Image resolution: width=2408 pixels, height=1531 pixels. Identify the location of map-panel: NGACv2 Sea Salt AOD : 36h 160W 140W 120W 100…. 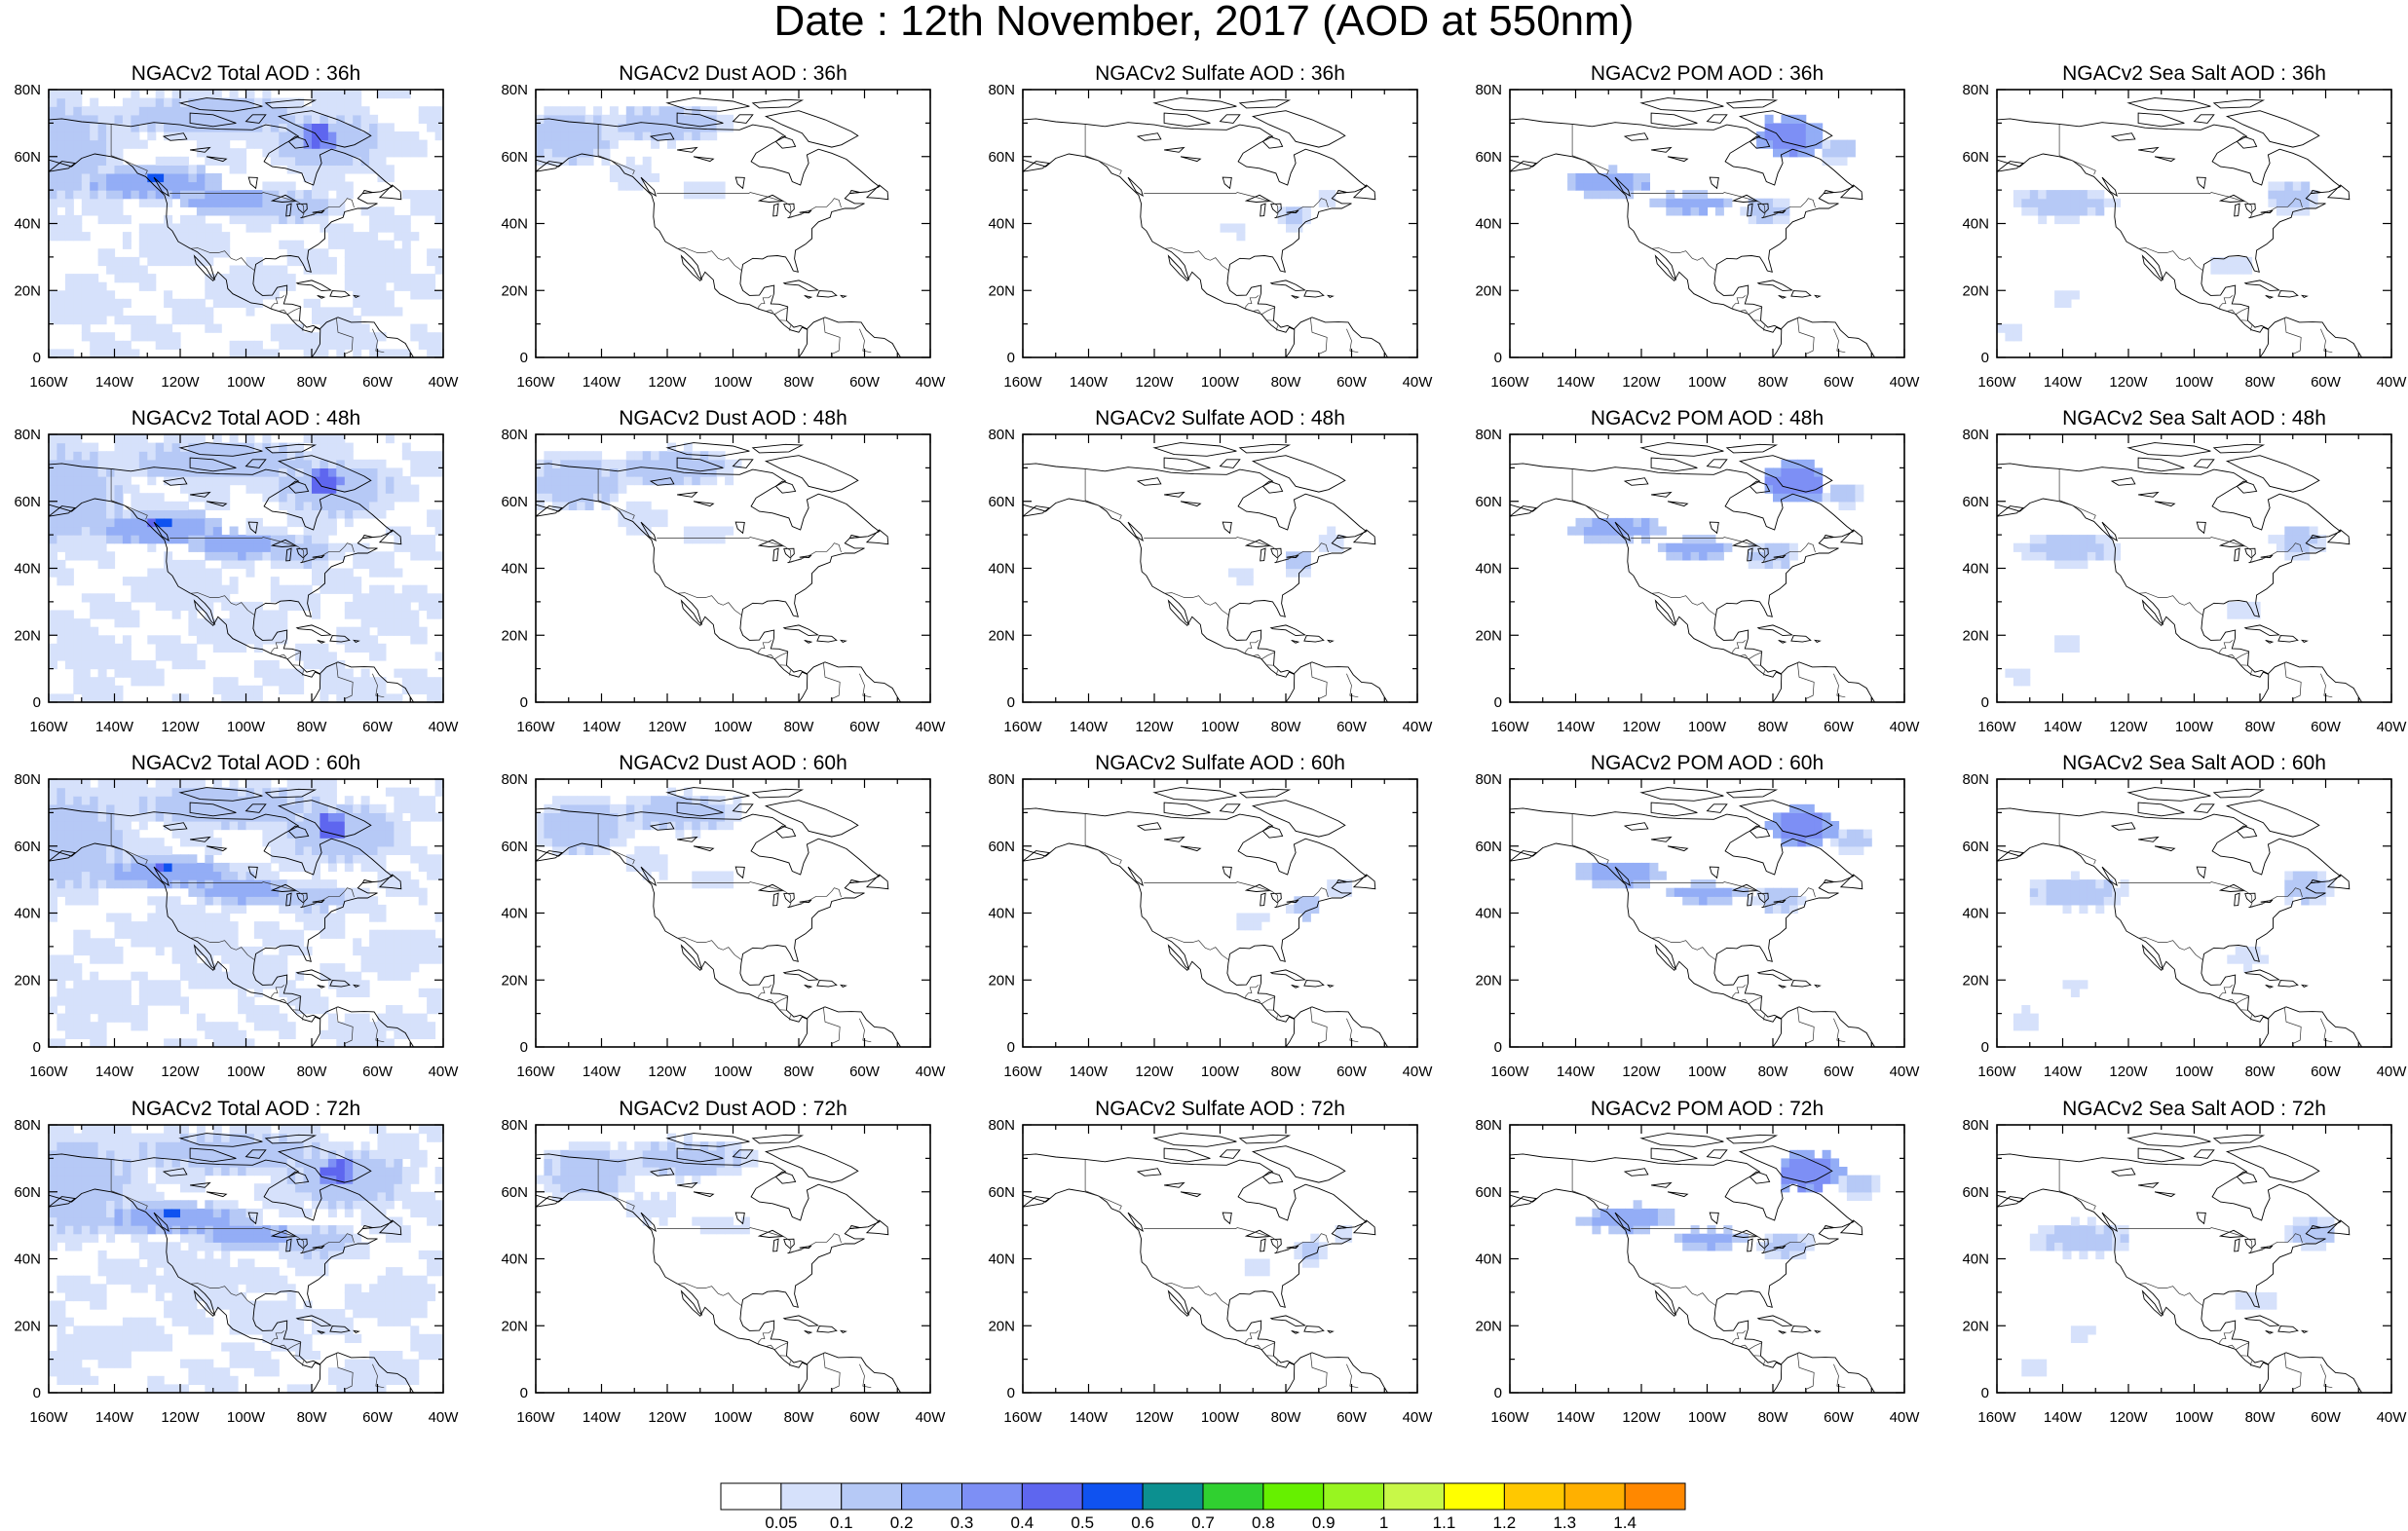
(2173, 229).